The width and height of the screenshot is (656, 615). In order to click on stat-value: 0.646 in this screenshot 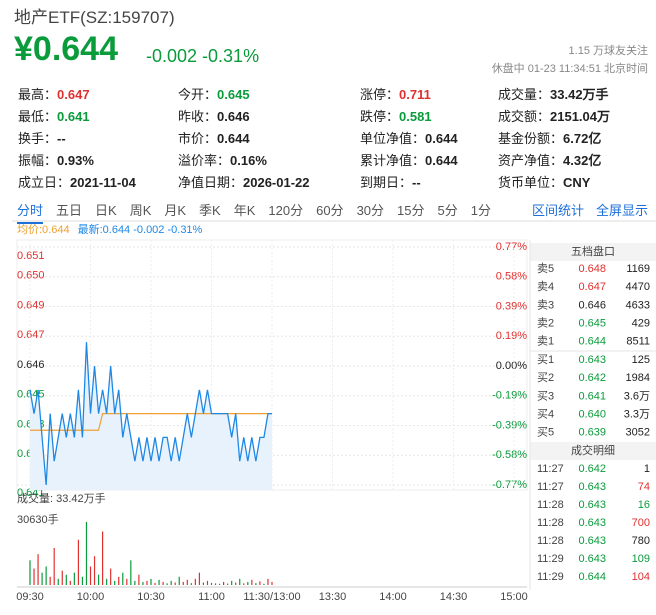, I will do `click(233, 116)`.